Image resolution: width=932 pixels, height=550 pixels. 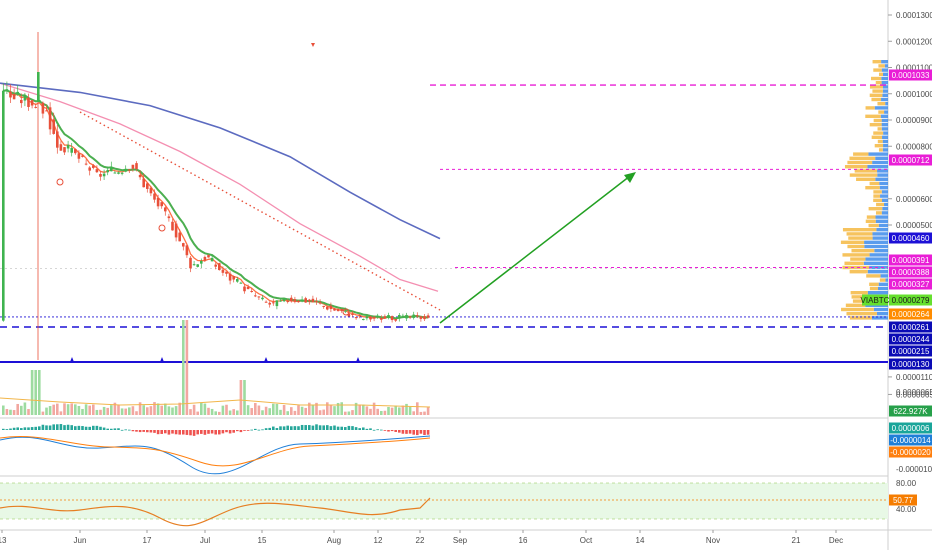 I want to click on trend-arrow, so click(x=537, y=248).